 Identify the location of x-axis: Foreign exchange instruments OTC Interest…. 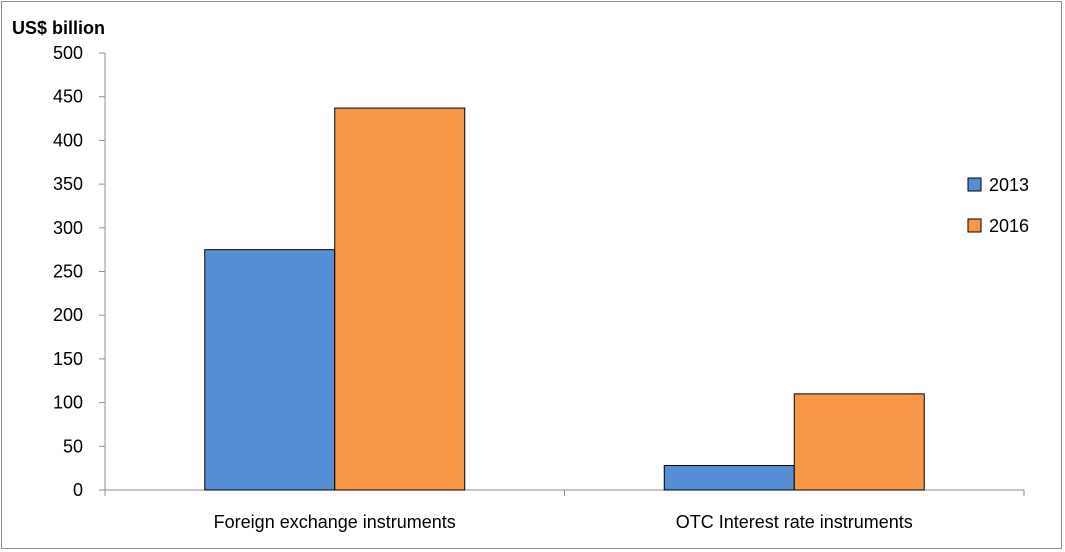
(564, 510).